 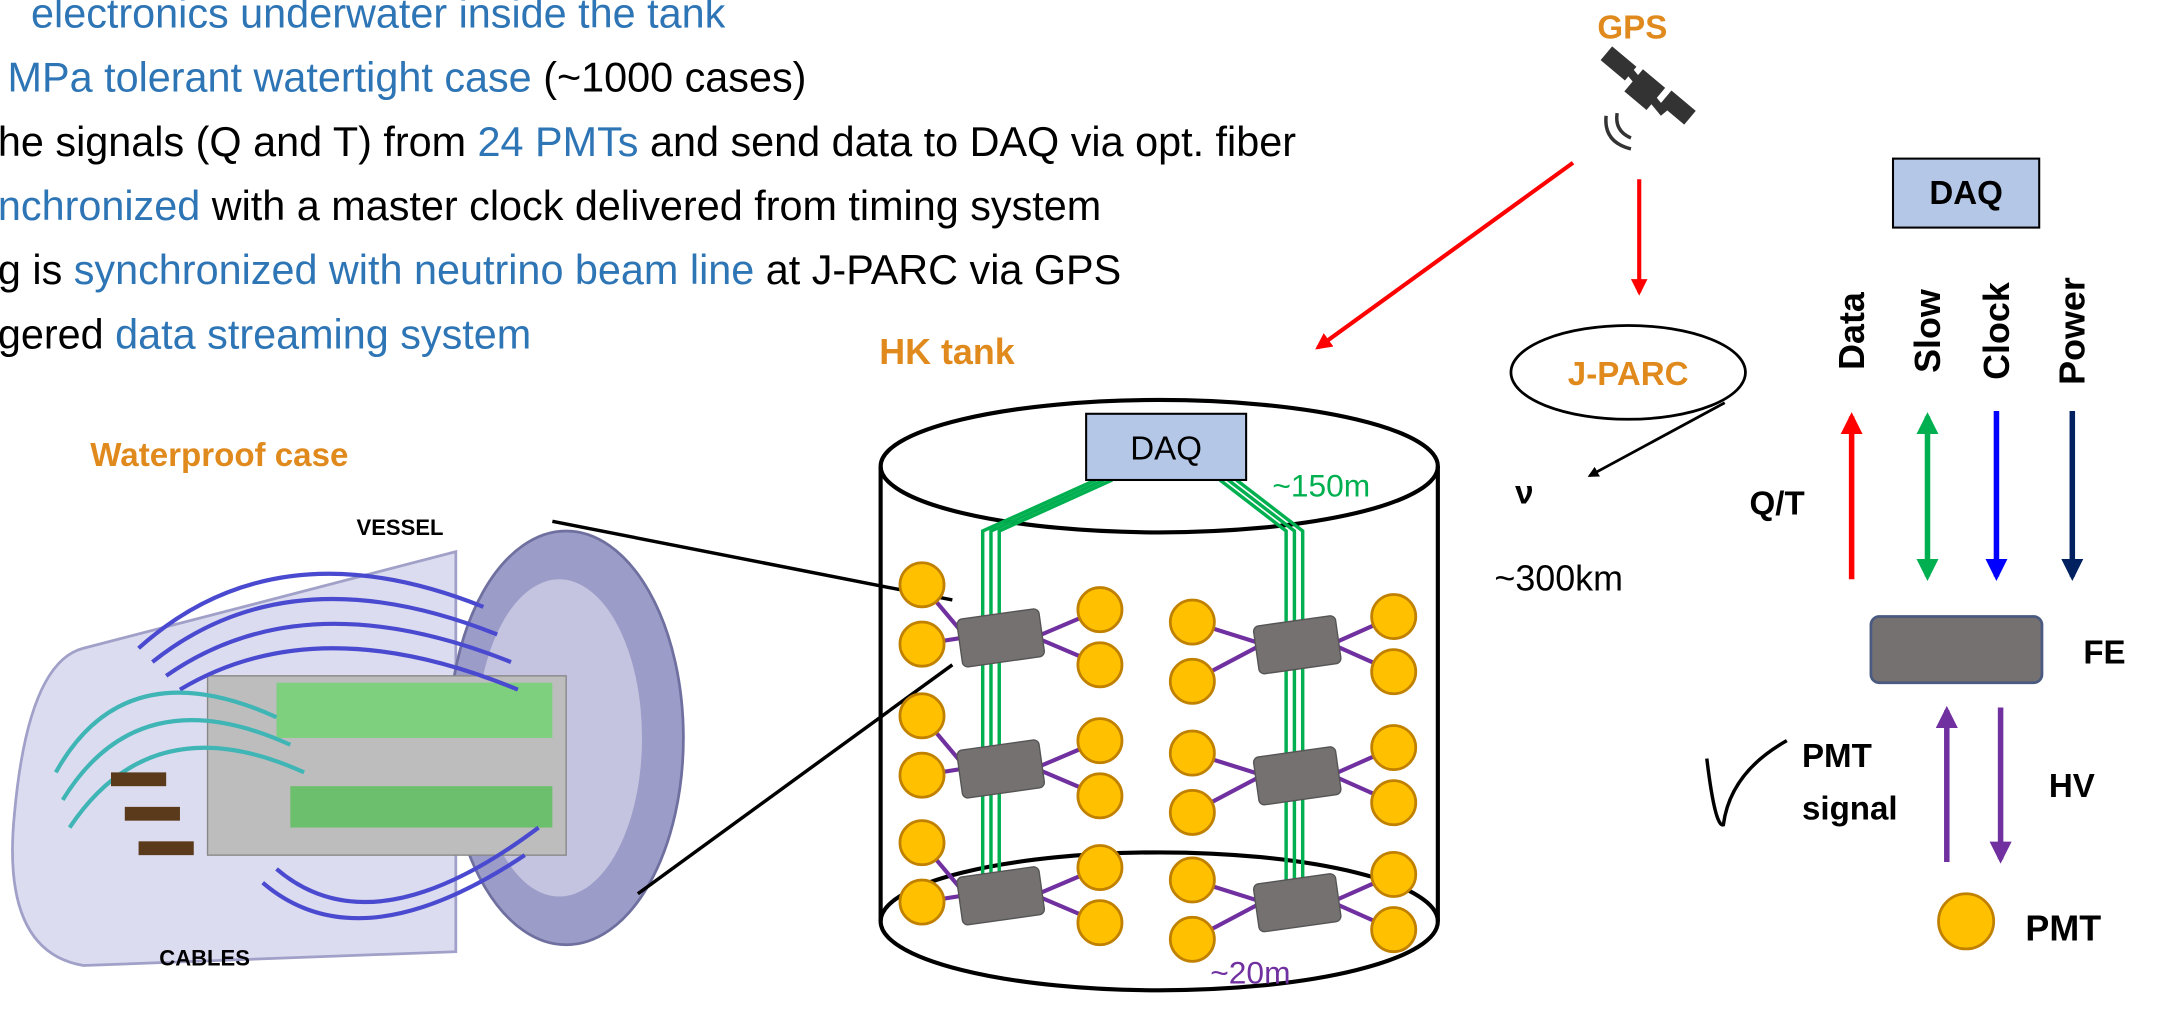 I want to click on signal-label: Power, so click(x=2073, y=331).